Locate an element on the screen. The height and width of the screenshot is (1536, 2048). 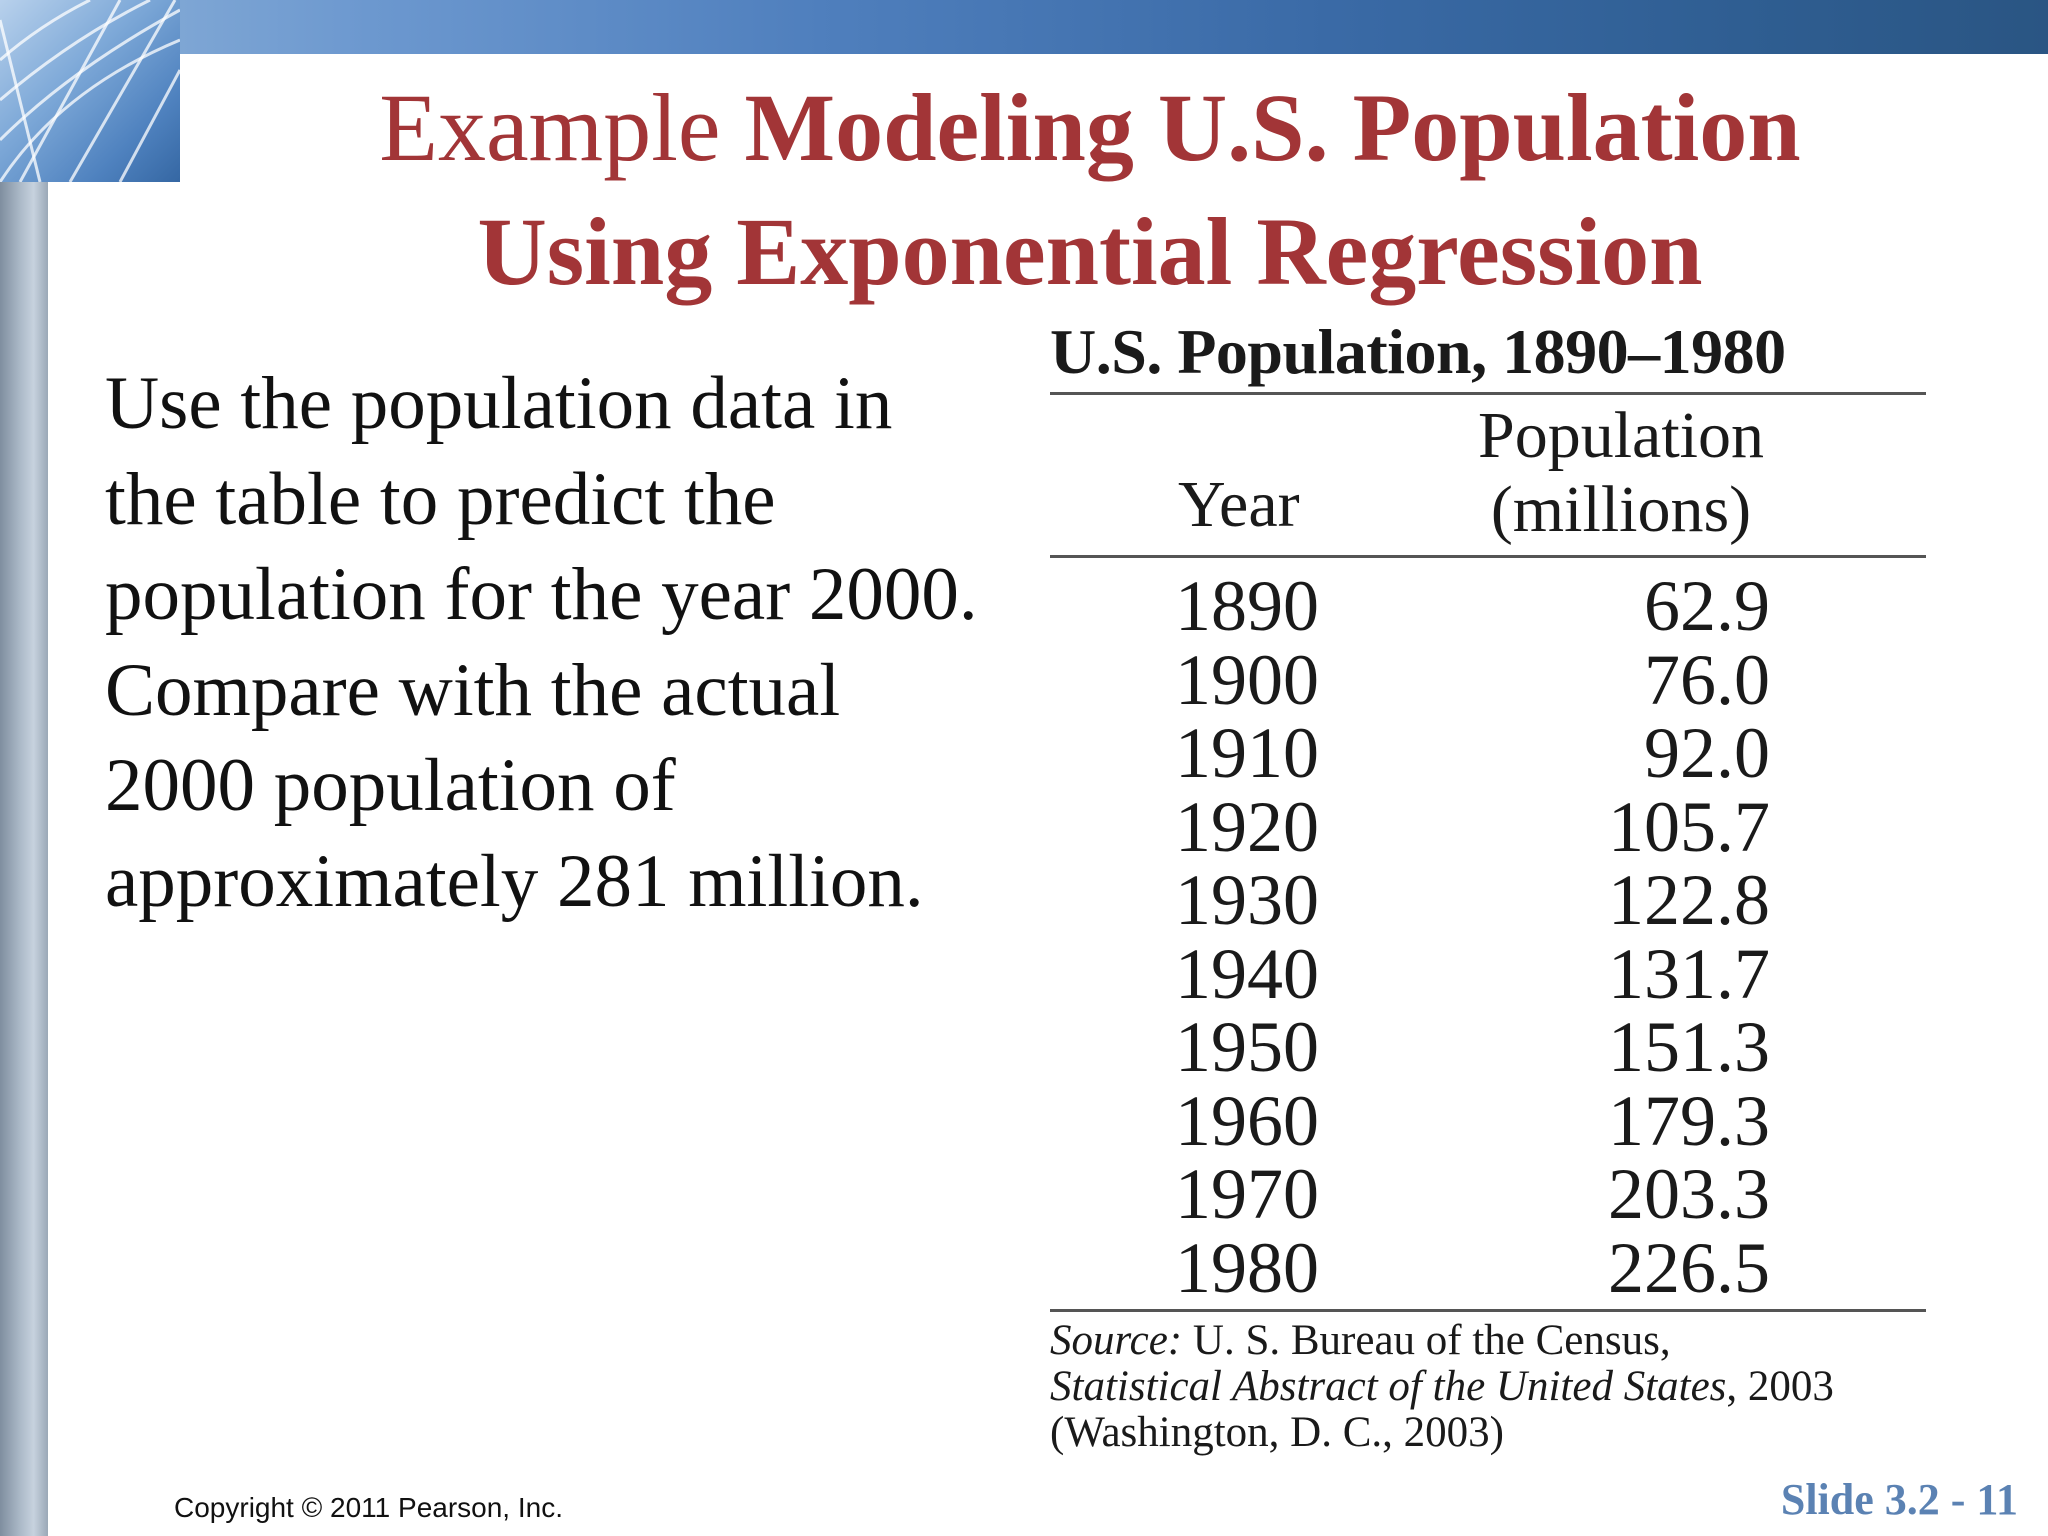
row-year: 1970 is located at coordinates (1247, 1194).